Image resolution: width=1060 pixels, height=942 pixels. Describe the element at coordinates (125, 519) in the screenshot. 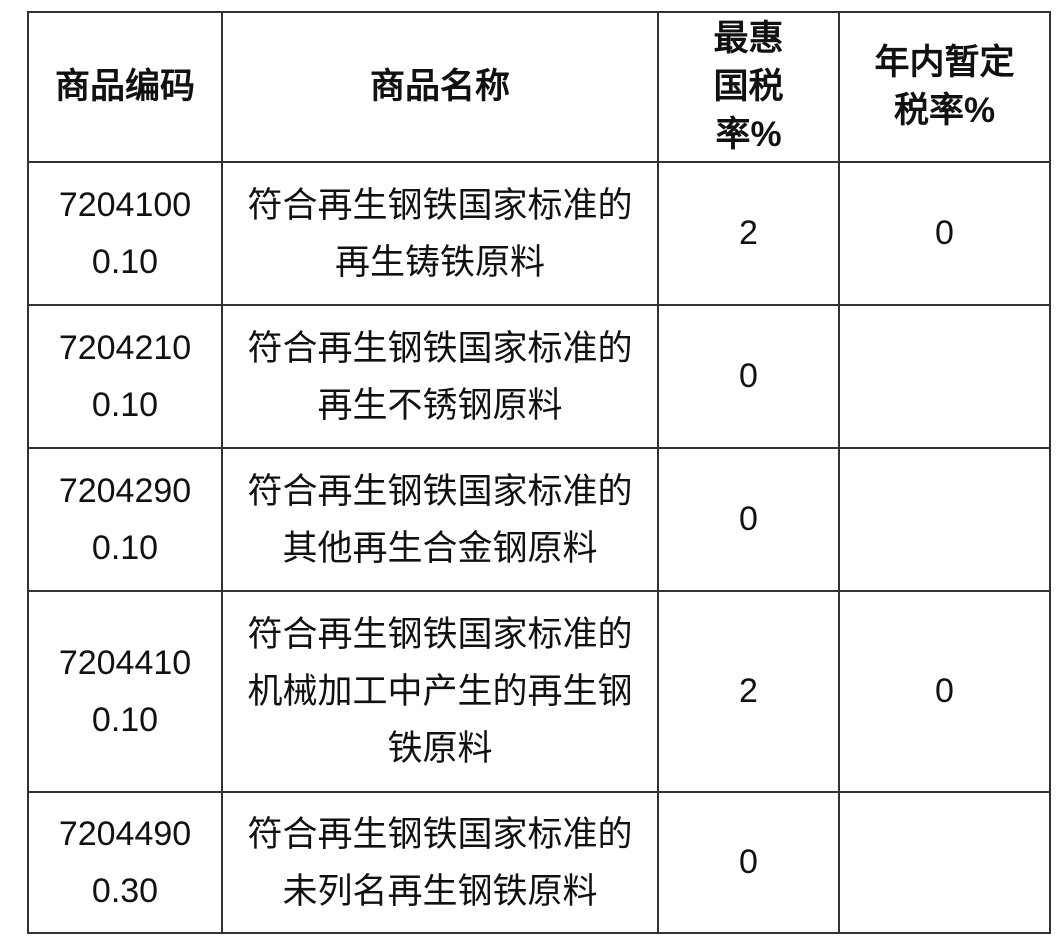

I see `code-cell: 72042900.10` at that location.